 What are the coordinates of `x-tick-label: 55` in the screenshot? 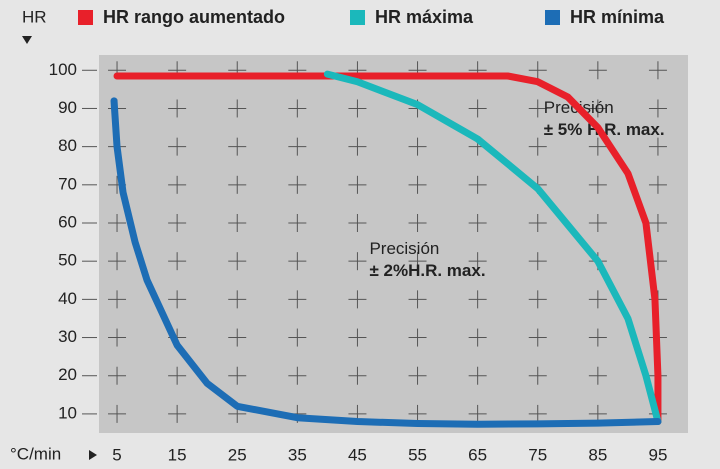 It's located at (417, 454).